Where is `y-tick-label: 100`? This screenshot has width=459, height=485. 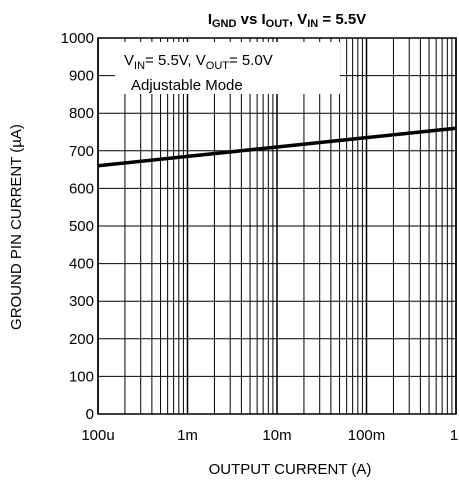
y-tick-label: 100 is located at coordinates (81, 376).